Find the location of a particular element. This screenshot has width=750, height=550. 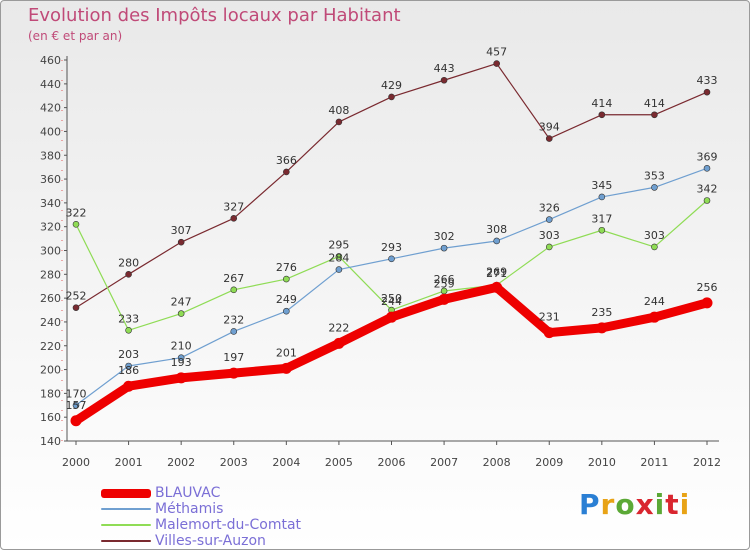

data-label-blauvac: 259 is located at coordinates (444, 283).